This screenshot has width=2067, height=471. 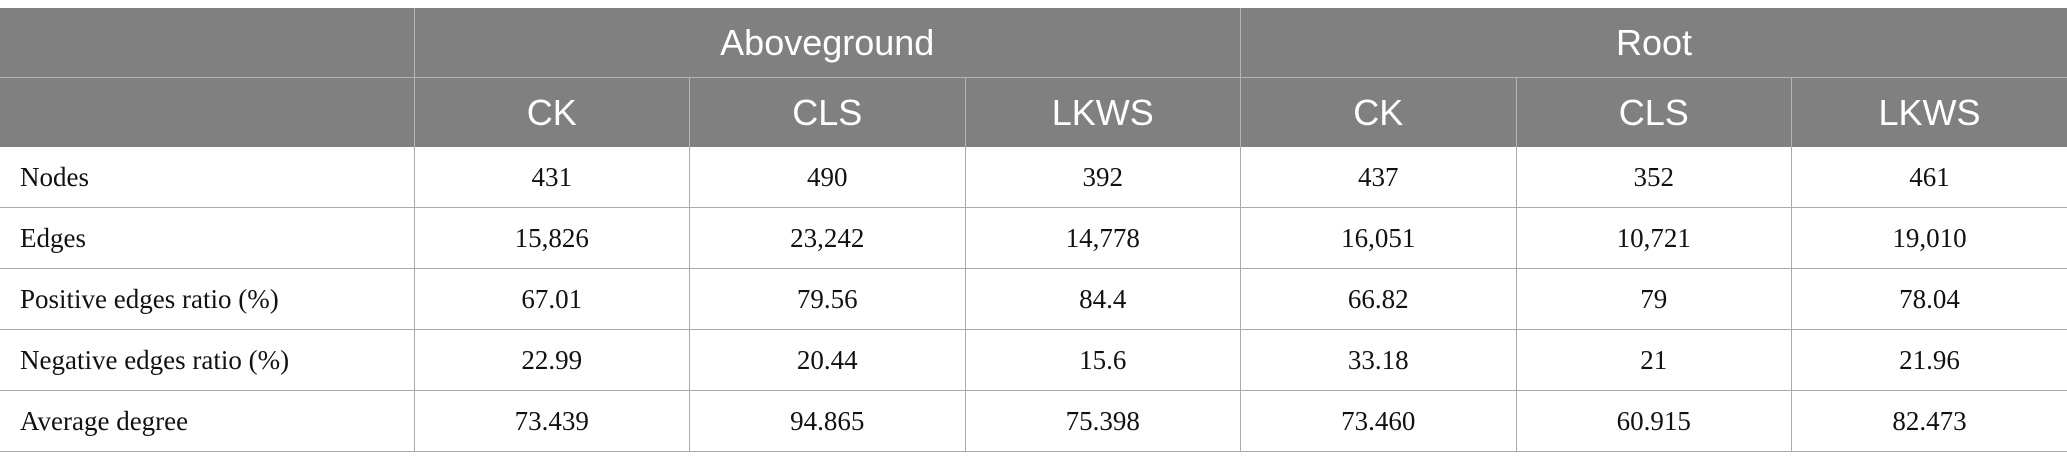 What do you see at coordinates (207, 421) in the screenshot?
I see `row-label: Average degree` at bounding box center [207, 421].